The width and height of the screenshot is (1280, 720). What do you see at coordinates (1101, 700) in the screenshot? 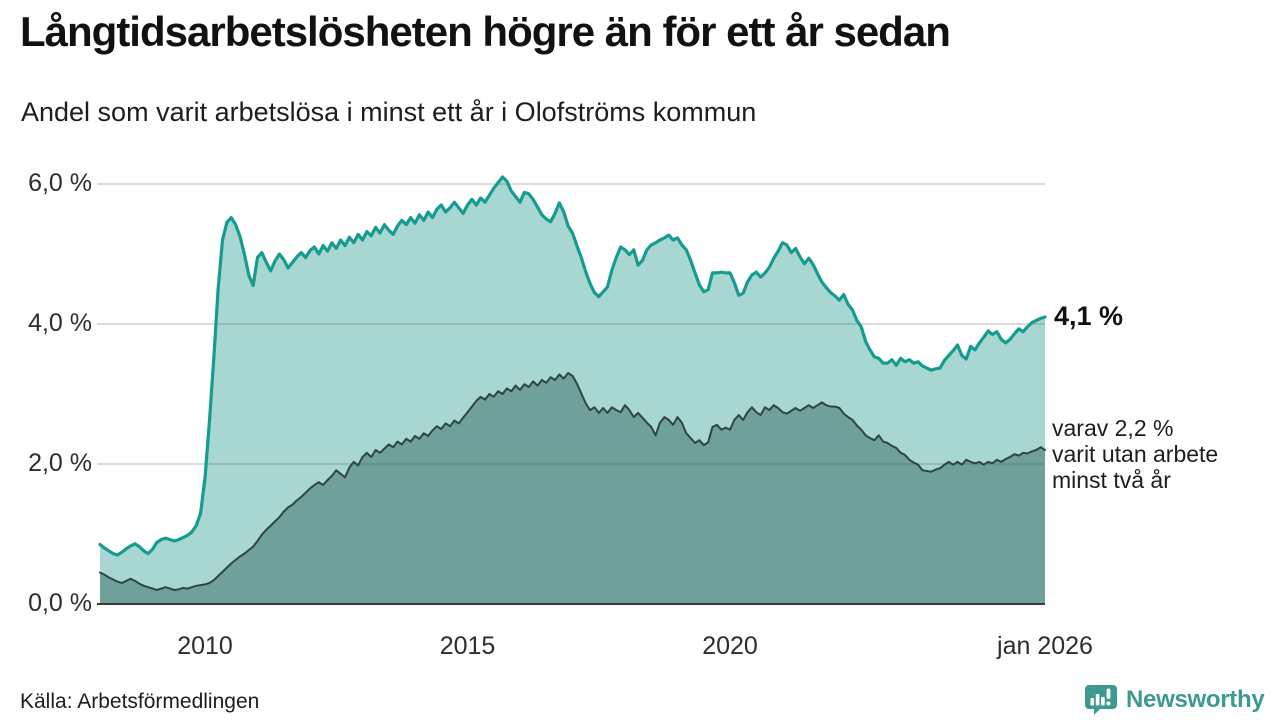
I see `newsworthy-bubble-chart-icon` at bounding box center [1101, 700].